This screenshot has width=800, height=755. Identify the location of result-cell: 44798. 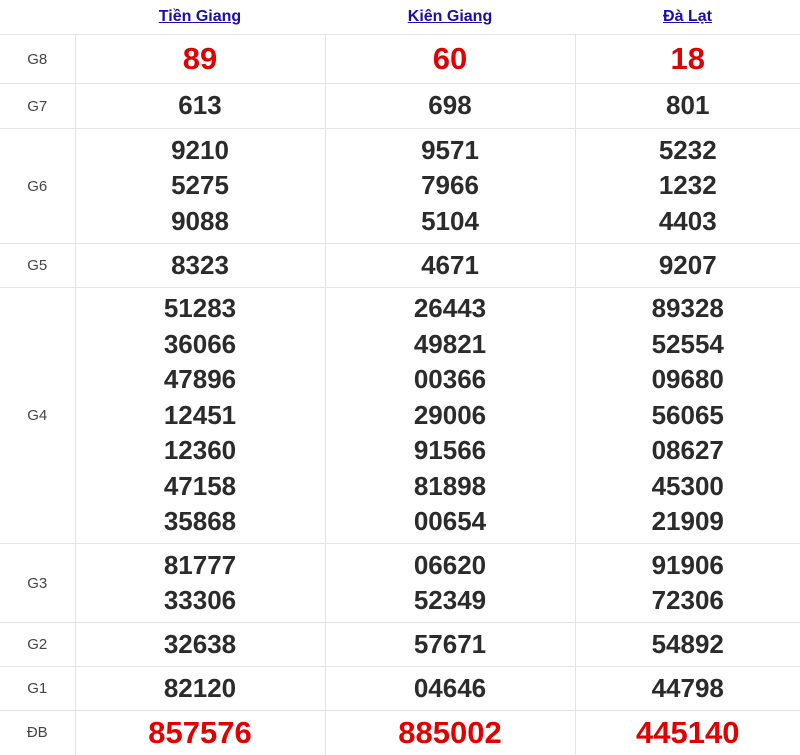
(687, 689).